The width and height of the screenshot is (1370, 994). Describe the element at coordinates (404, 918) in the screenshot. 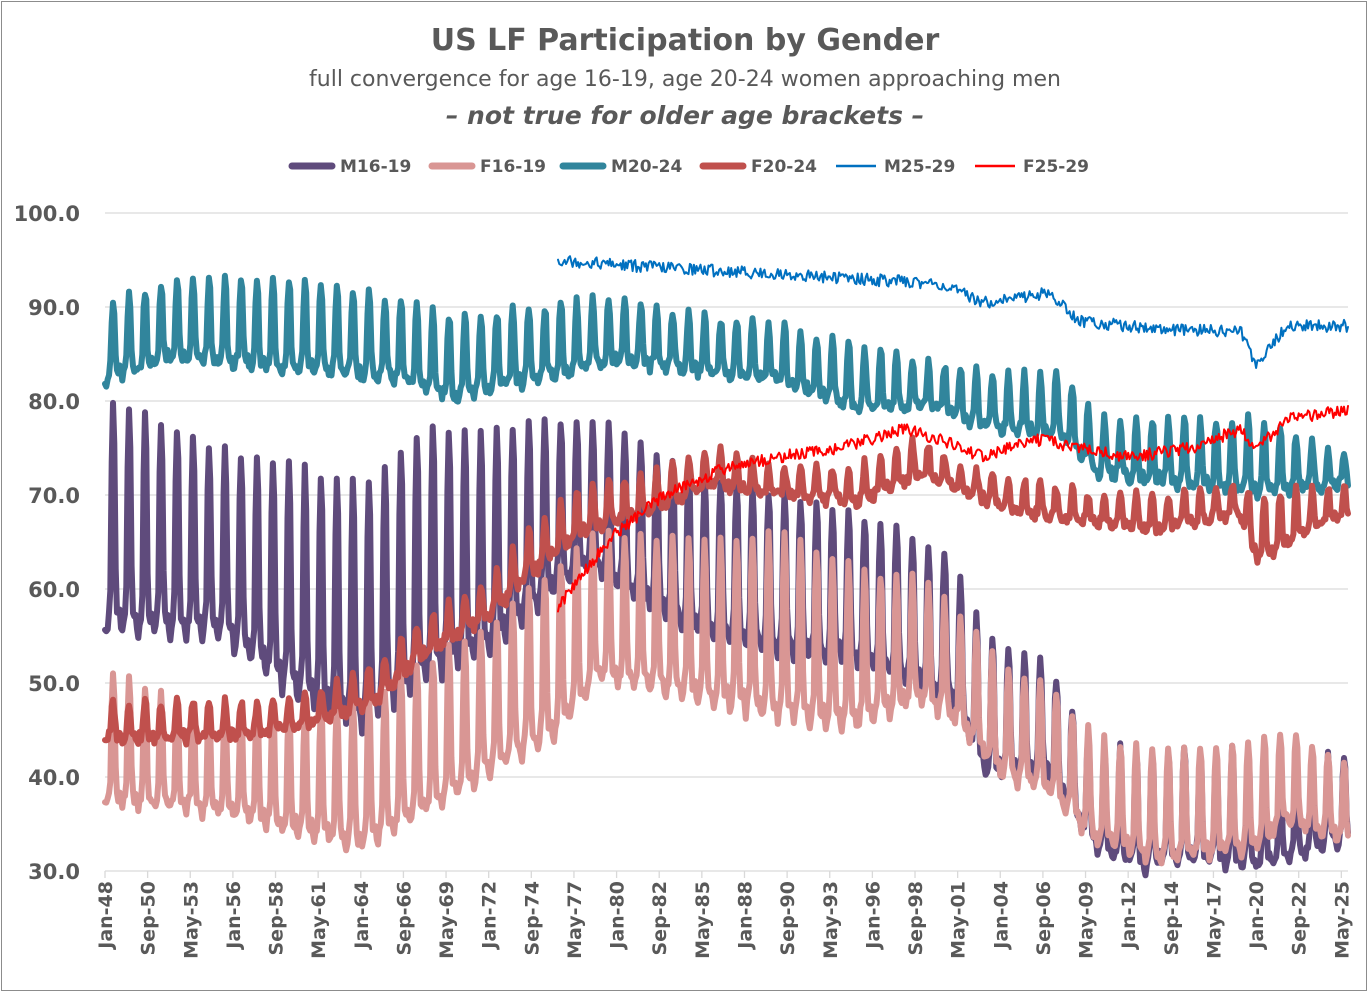

I see `x-tick-label: Sep-66` at that location.